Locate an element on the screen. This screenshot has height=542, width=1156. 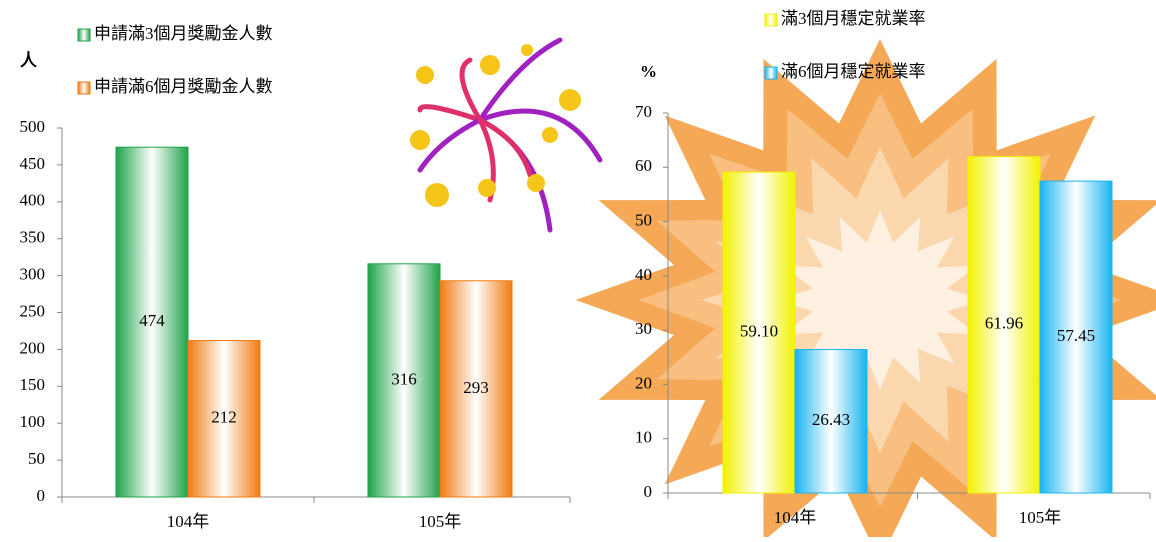
y-tick-label: 250 is located at coordinates (33, 310).